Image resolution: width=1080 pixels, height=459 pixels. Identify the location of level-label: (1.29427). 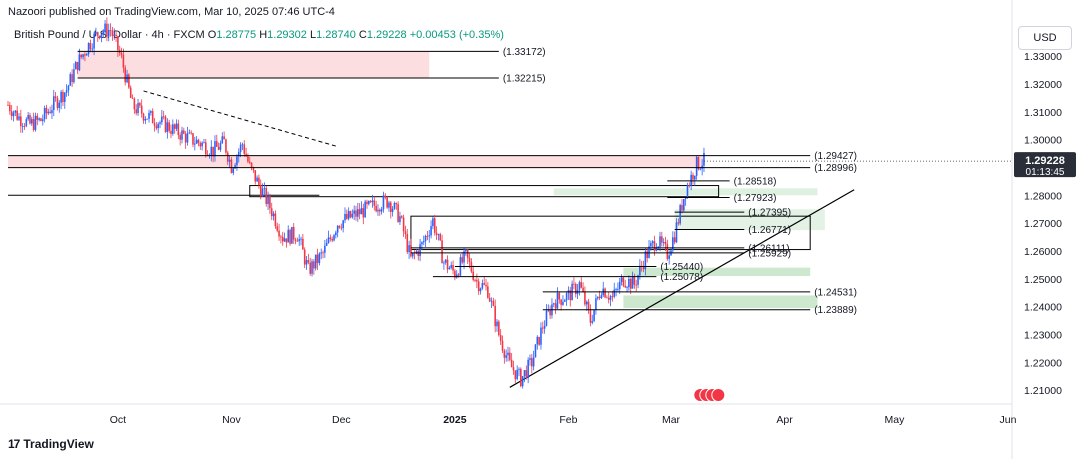
(835, 156).